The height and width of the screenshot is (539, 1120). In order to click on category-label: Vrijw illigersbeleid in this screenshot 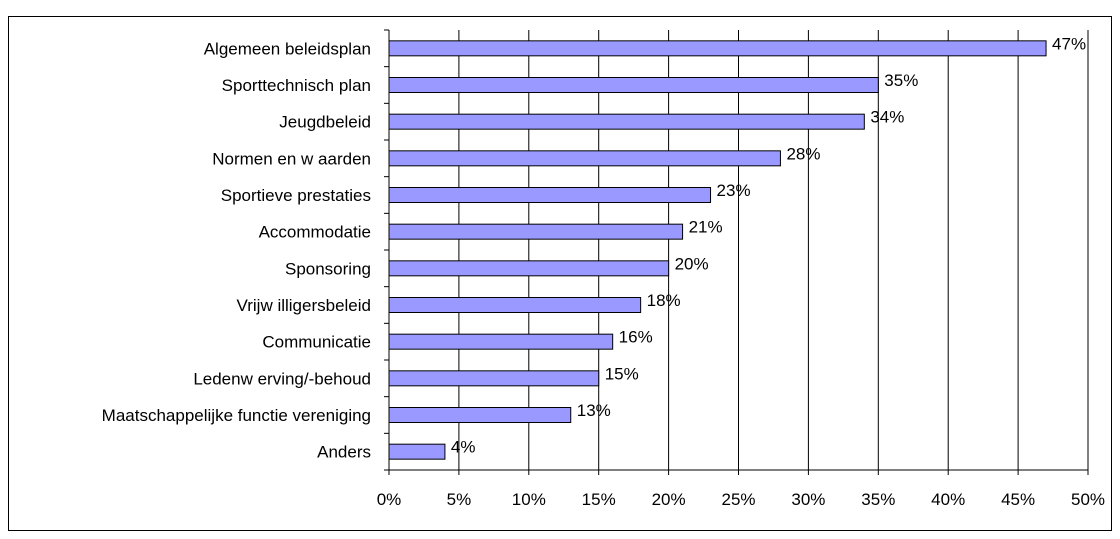, I will do `click(304, 305)`.